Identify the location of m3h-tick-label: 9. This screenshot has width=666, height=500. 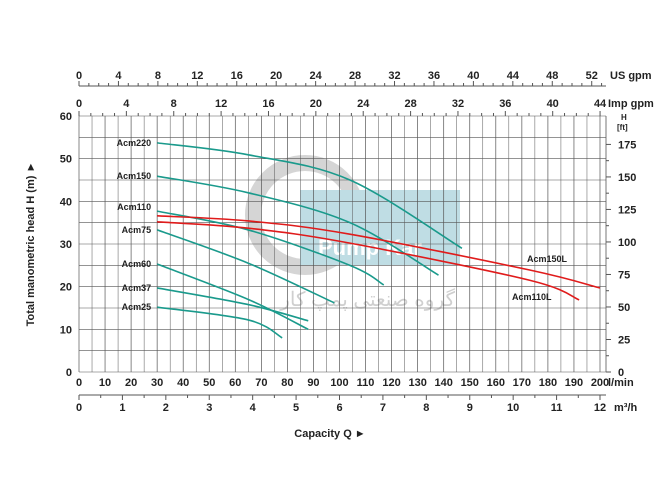
(470, 408).